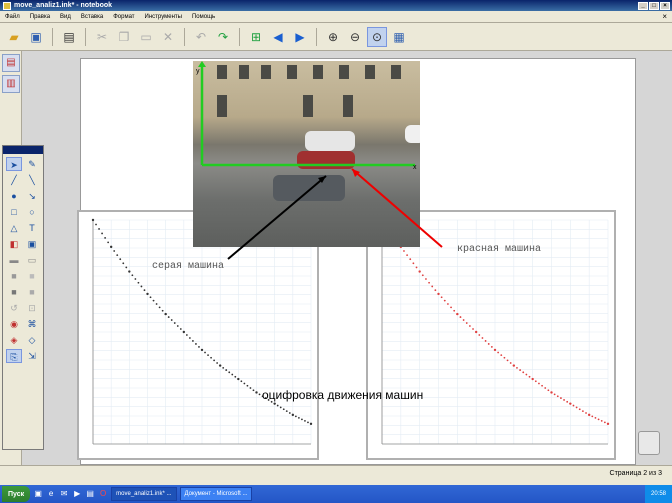 This screenshot has width=672, height=503. I want to click on page-tool-icon: ⎘, so click(14, 356).